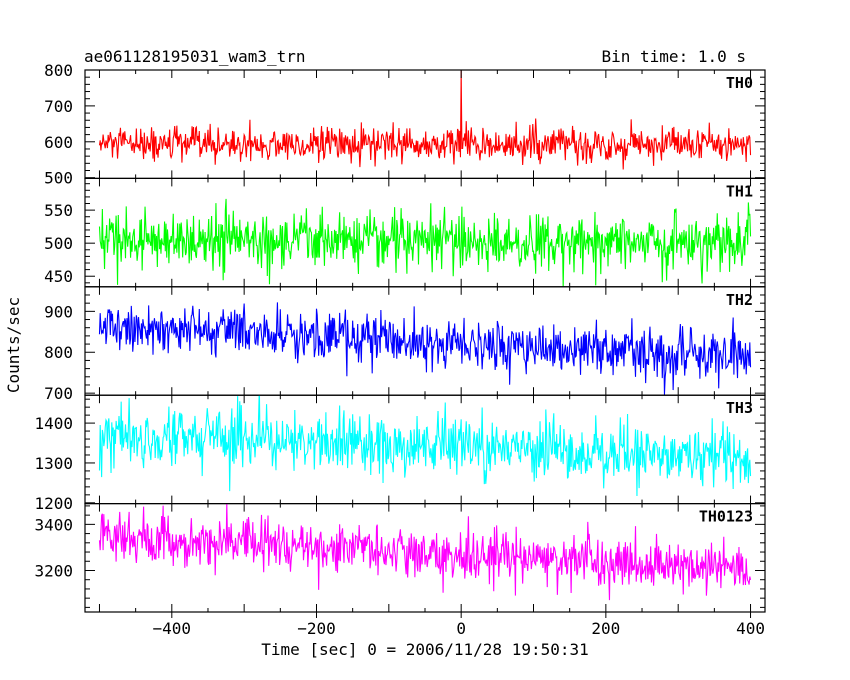 The height and width of the screenshot is (680, 850). What do you see at coordinates (425, 446) in the screenshot?
I see `series-line-th3` at bounding box center [425, 446].